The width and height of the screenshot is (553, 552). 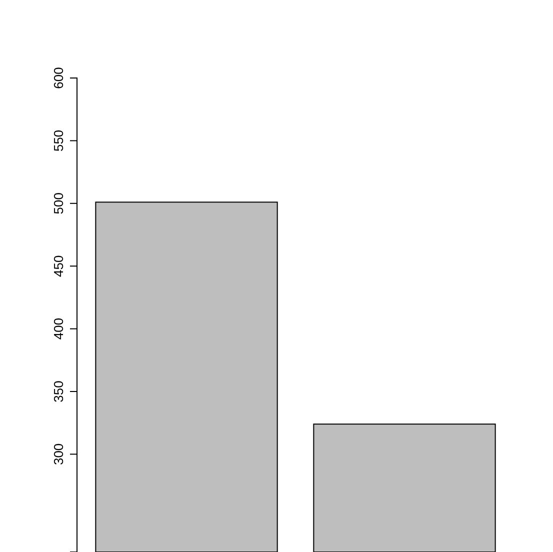 What do you see at coordinates (58, 454) in the screenshot?
I see `y-tick-label: 300` at bounding box center [58, 454].